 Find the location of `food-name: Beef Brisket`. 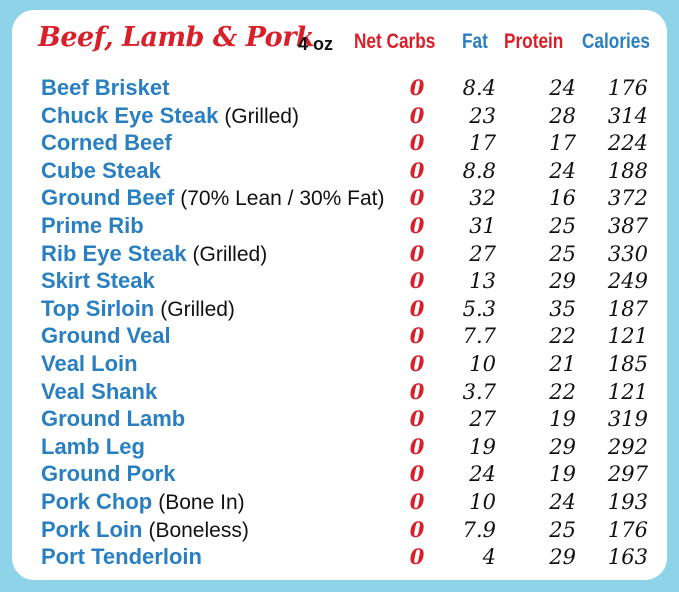

food-name: Beef Brisket is located at coordinates (105, 87).